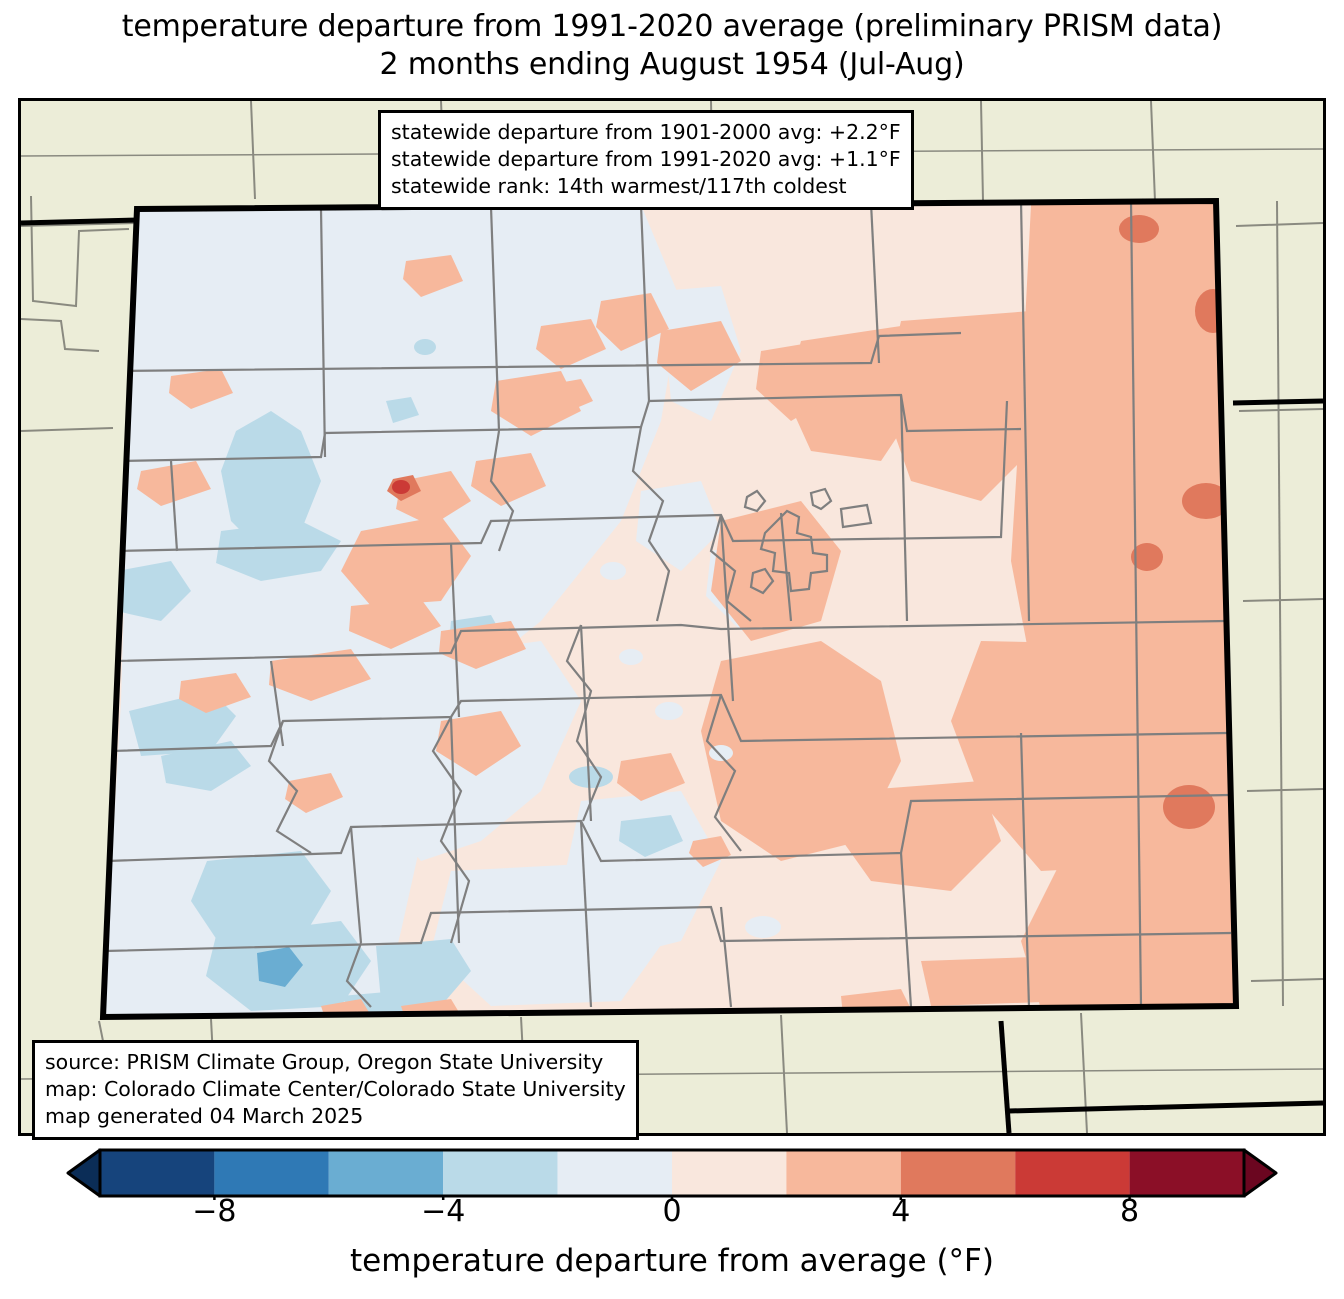 The width and height of the screenshot is (1344, 1299). What do you see at coordinates (206, 766) in the screenshot?
I see `cool-pocket-uncompahgre` at bounding box center [206, 766].